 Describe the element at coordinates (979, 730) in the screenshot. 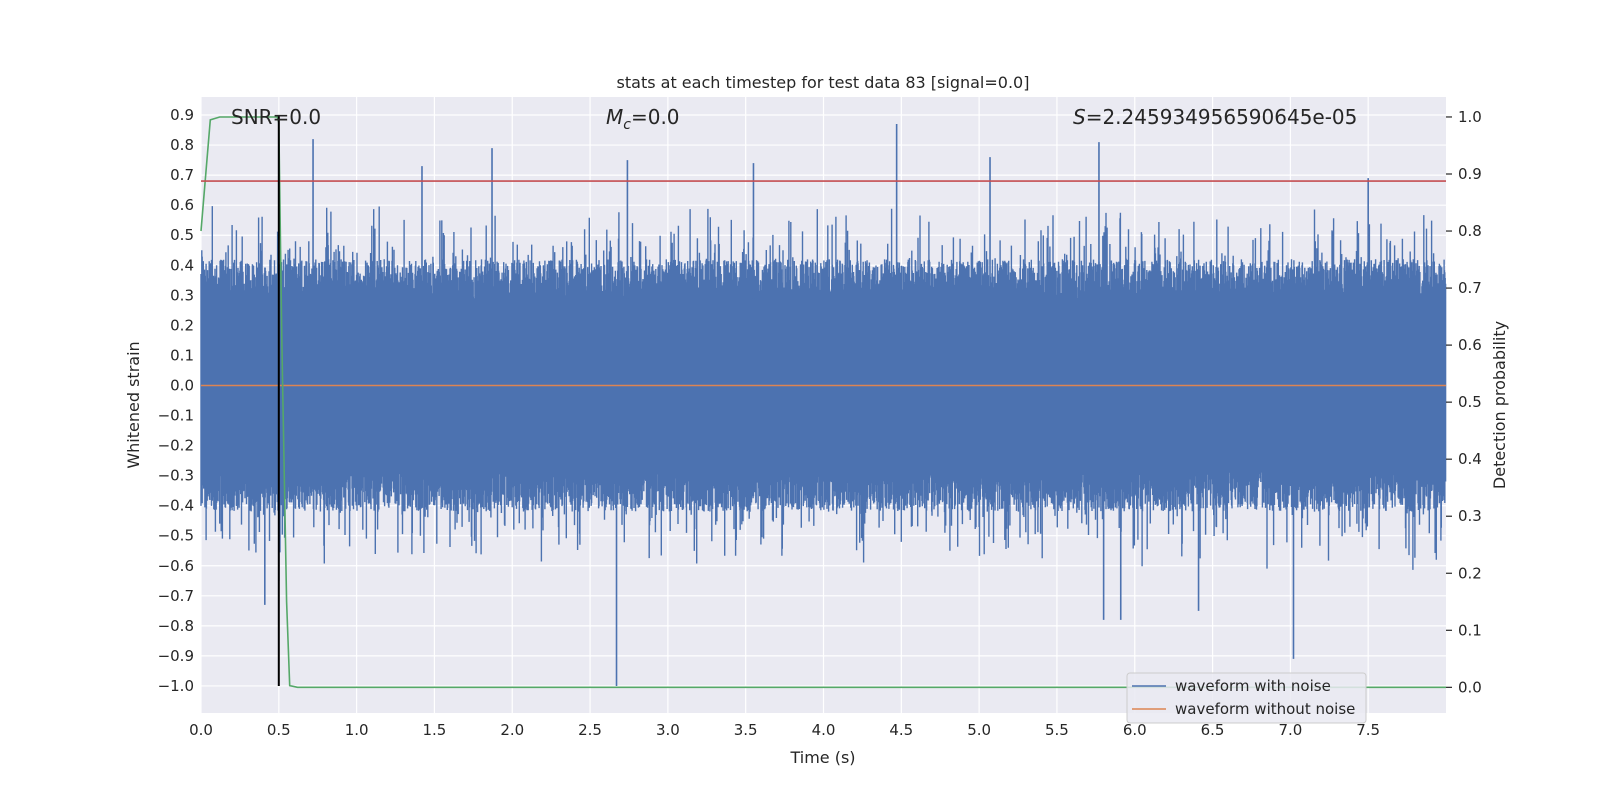

I see `x-tick-label: 5.0` at that location.